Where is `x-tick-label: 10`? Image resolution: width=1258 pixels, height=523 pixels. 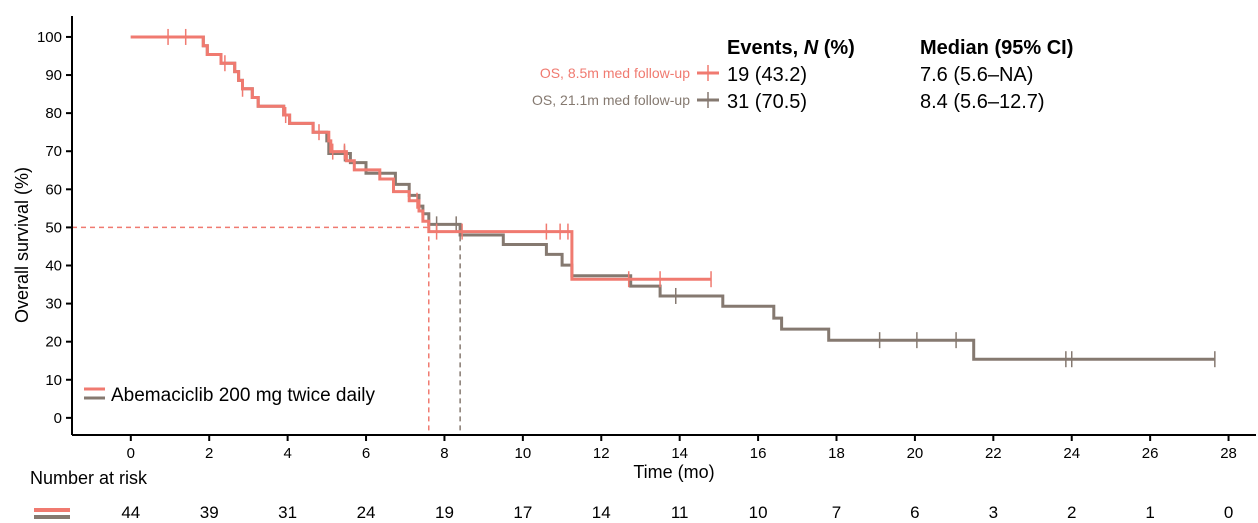 x-tick-label: 10 is located at coordinates (523, 453).